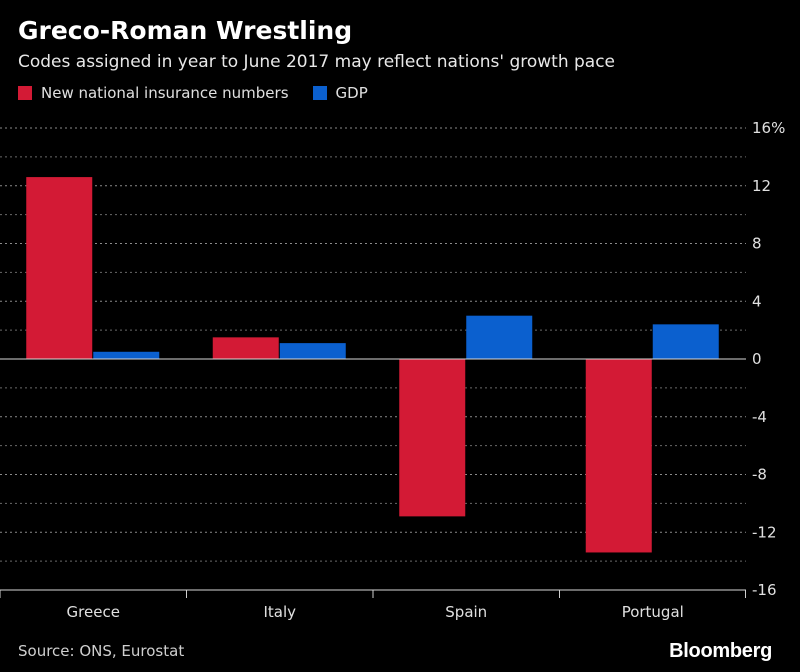 The height and width of the screenshot is (672, 800). What do you see at coordinates (432, 438) in the screenshot?
I see `bar-spain-insurance` at bounding box center [432, 438].